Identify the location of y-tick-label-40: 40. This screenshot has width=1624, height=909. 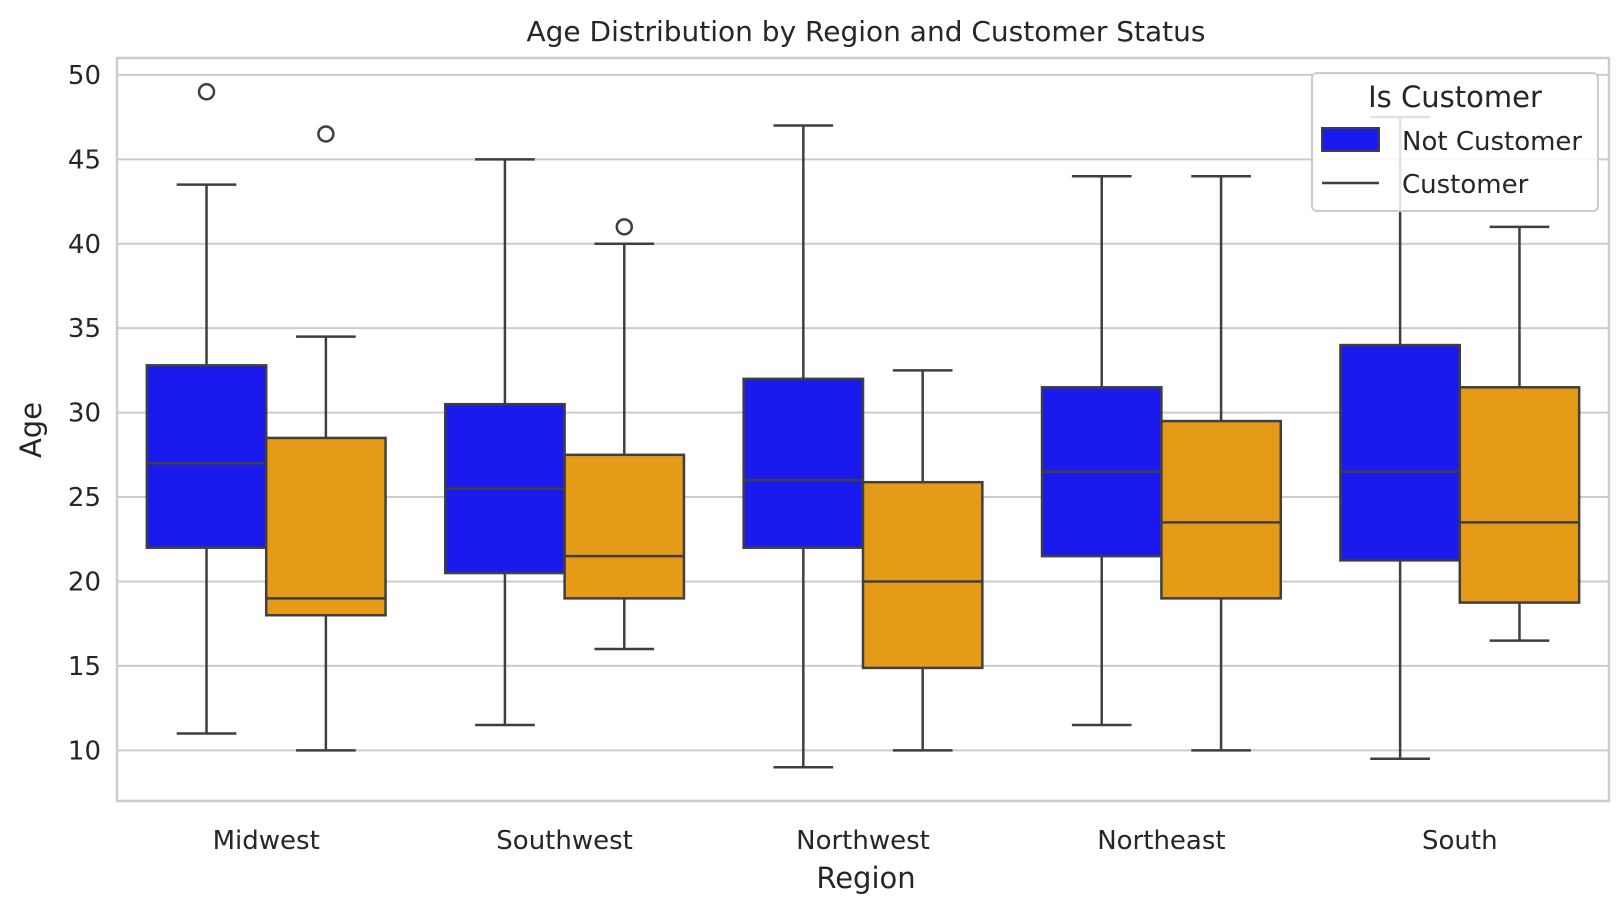
(84, 245).